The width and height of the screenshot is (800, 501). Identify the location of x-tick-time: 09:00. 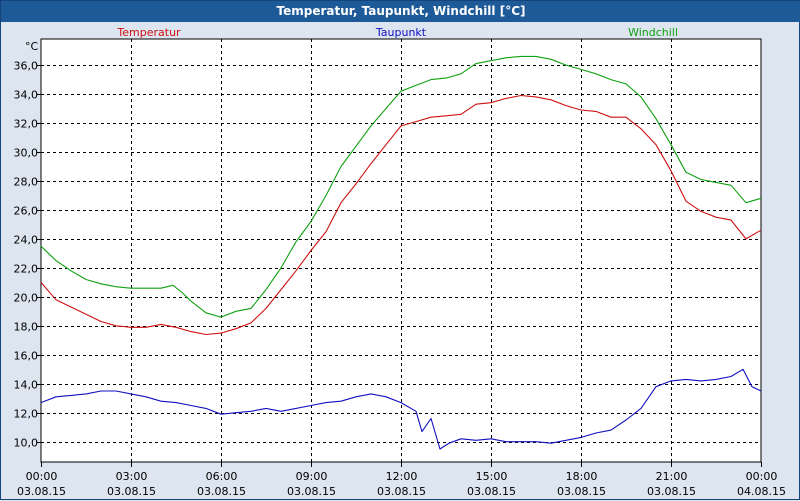
(312, 476).